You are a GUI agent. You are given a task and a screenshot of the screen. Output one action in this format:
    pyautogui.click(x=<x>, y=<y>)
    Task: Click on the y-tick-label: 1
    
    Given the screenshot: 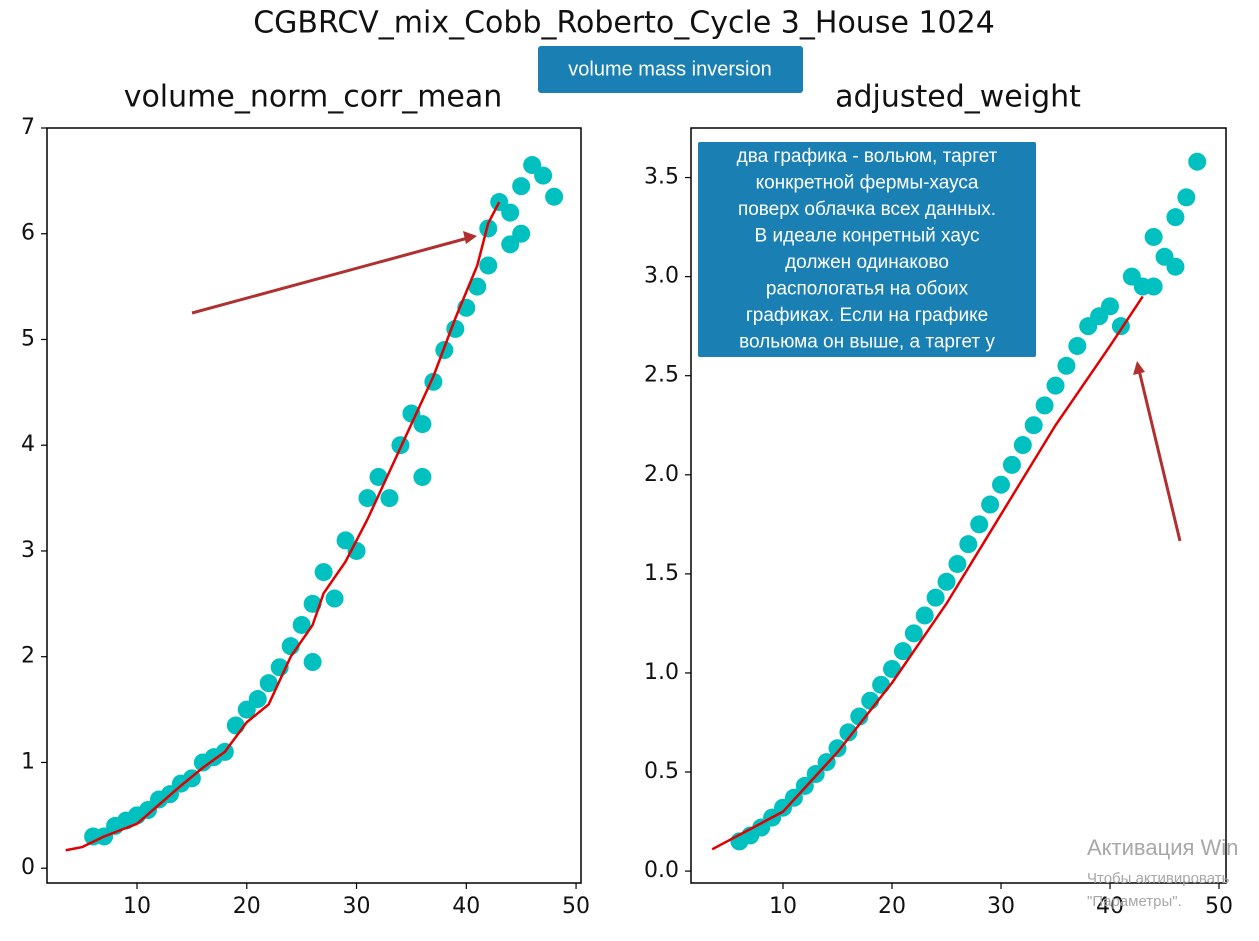 What is the action you would take?
    pyautogui.click(x=28, y=761)
    